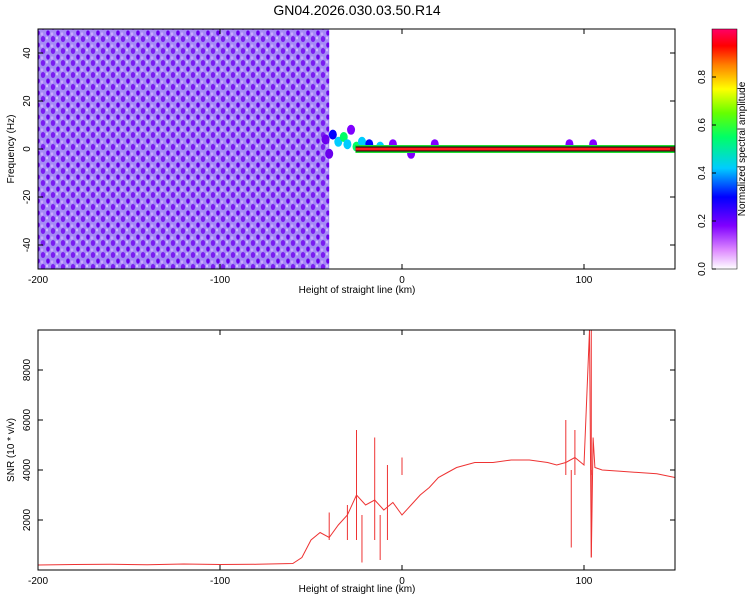 This screenshot has height=600, width=750. I want to click on heatmap-x-axis-label: Height of straight line (km), so click(357, 290).